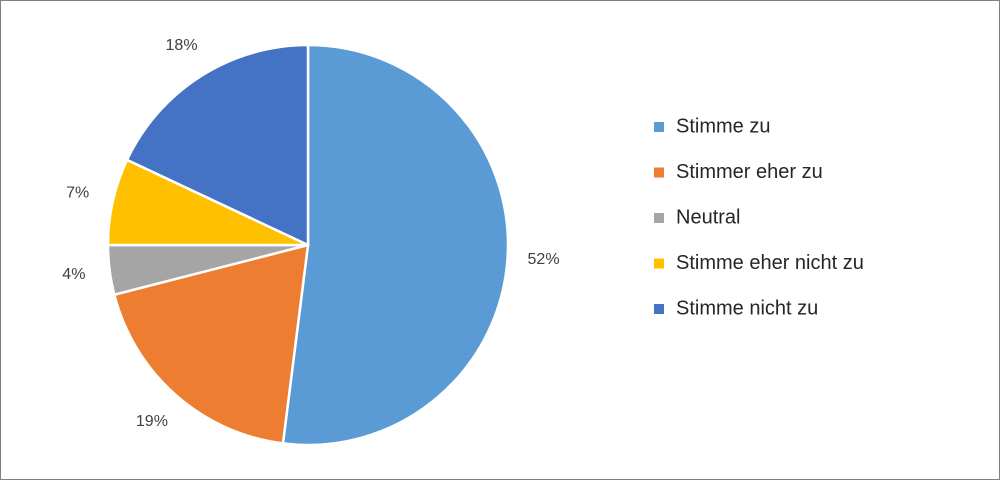  Describe the element at coordinates (770, 263) in the screenshot. I see `legend-label: Stimme eher nicht zu` at that location.